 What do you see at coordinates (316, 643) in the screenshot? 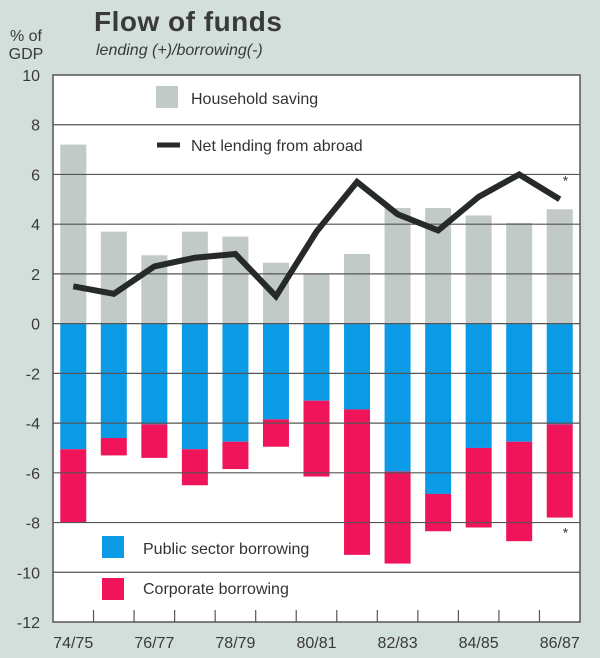
I see `x-tick-label: 80/81` at bounding box center [316, 643].